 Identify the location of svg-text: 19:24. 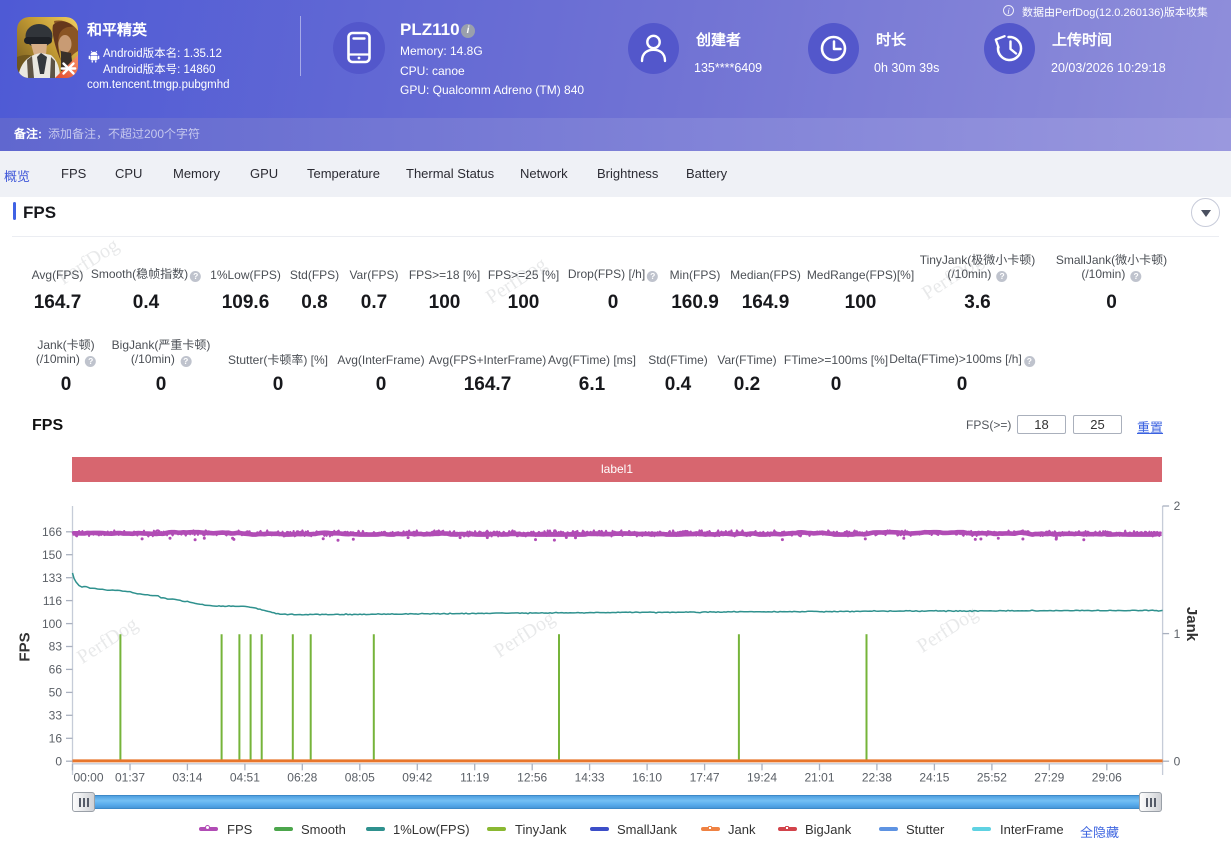
(762, 778).